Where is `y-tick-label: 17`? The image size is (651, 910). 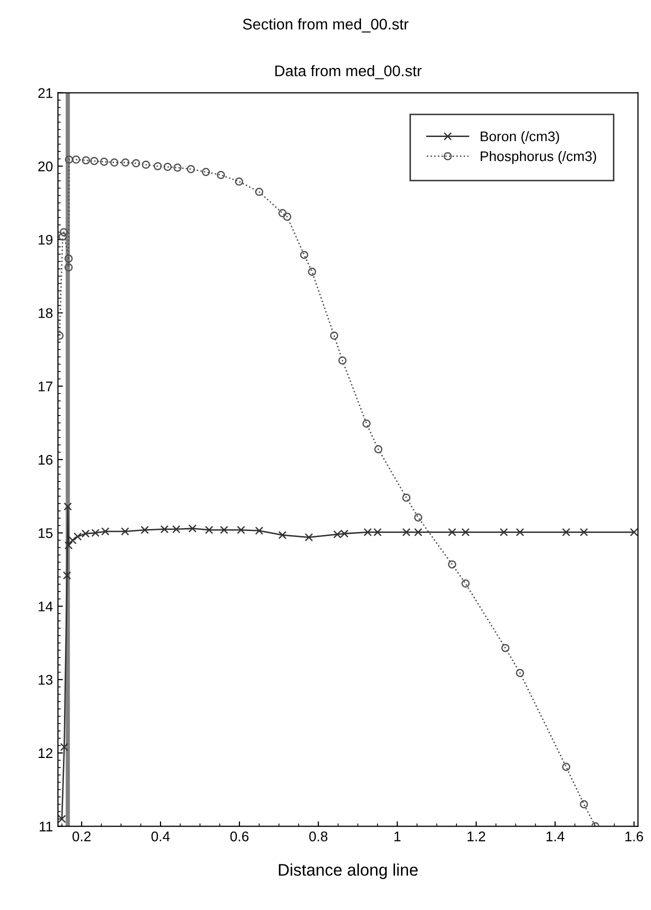 y-tick-label: 17 is located at coordinates (45, 387).